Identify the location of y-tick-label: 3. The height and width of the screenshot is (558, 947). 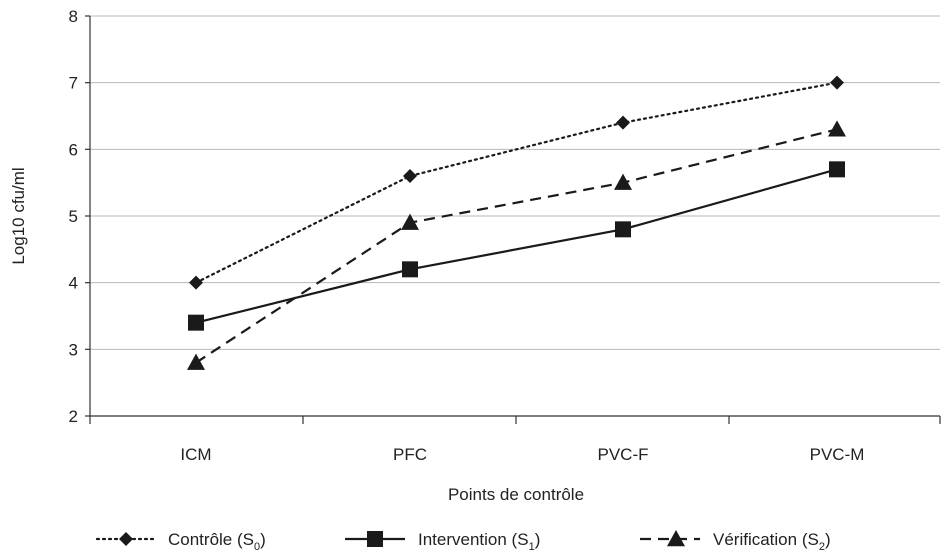
(73, 349).